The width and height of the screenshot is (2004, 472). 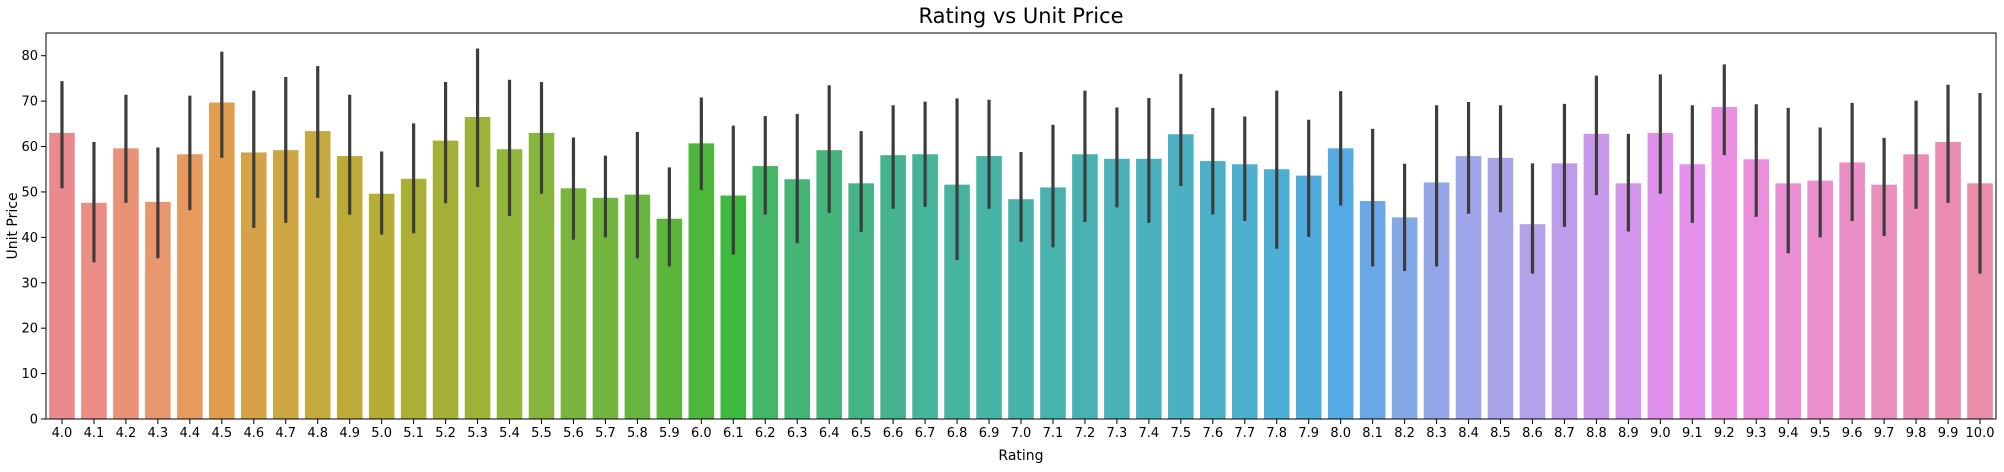 I want to click on x-tick-label: 8.8, so click(x=1596, y=433).